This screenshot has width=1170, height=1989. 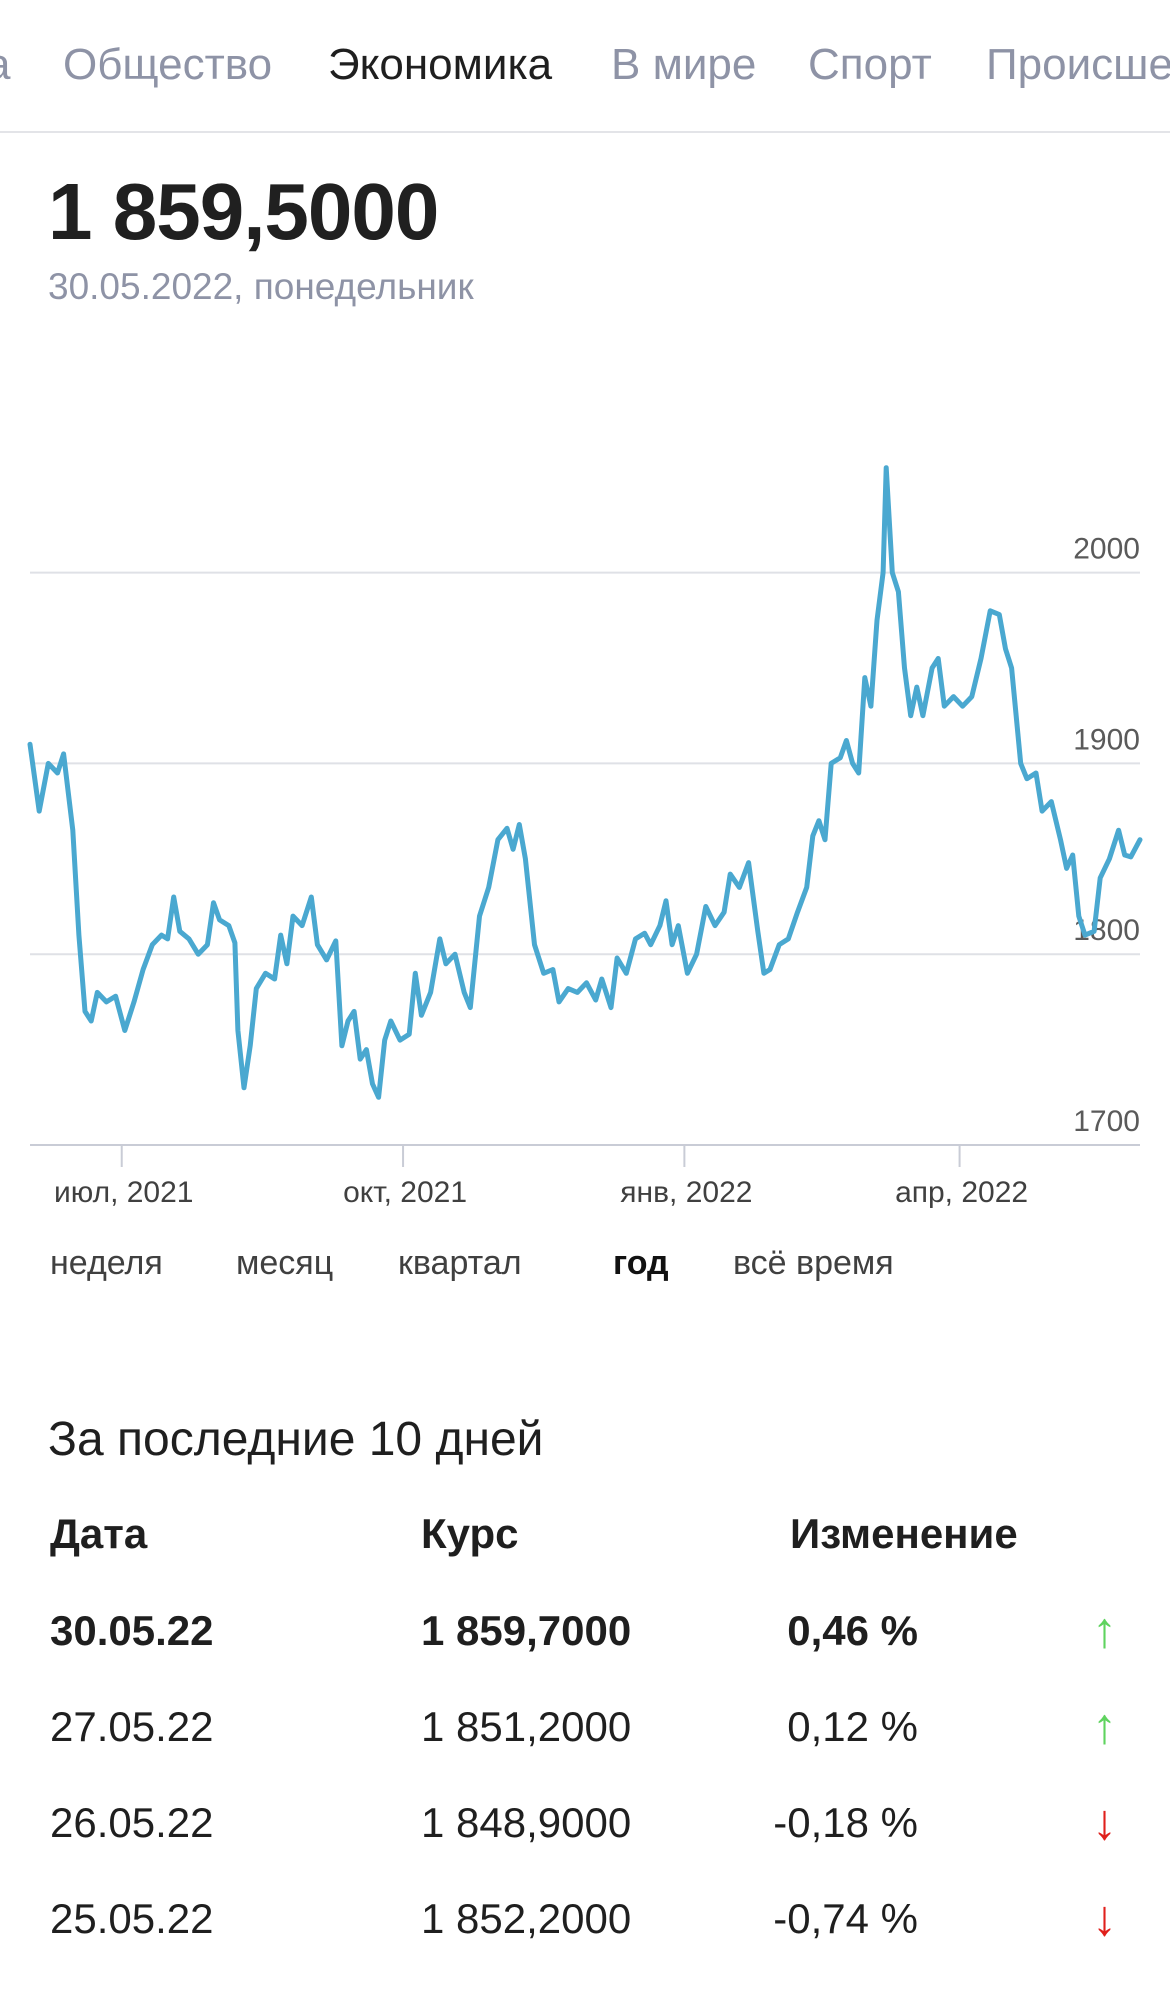 What do you see at coordinates (243, 211) in the screenshot?
I see `current-rate-value: 1 859,5000` at bounding box center [243, 211].